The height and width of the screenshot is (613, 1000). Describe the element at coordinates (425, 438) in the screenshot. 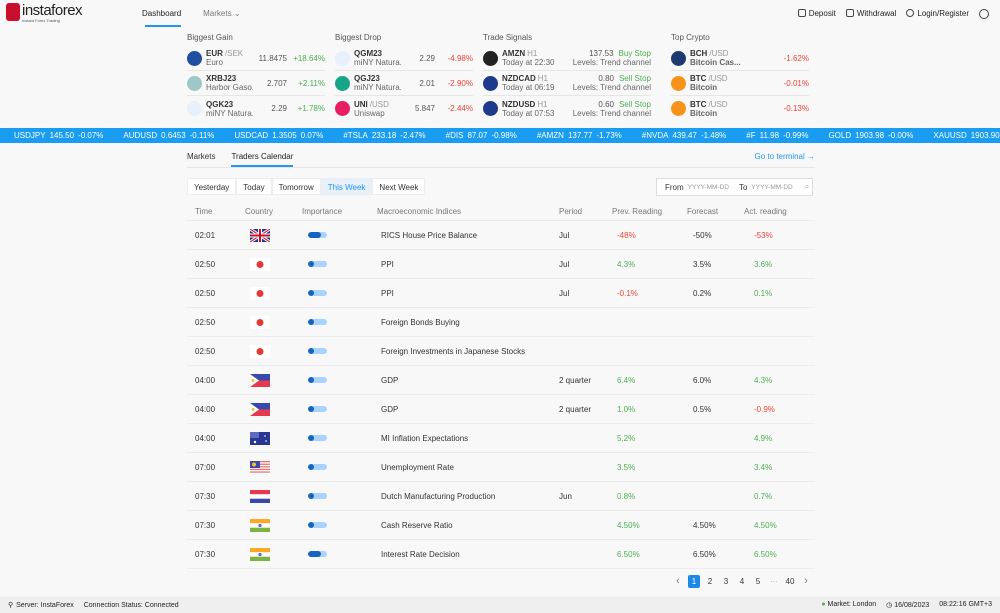

I see `indicator-name: MI Inflation Expectations` at that location.